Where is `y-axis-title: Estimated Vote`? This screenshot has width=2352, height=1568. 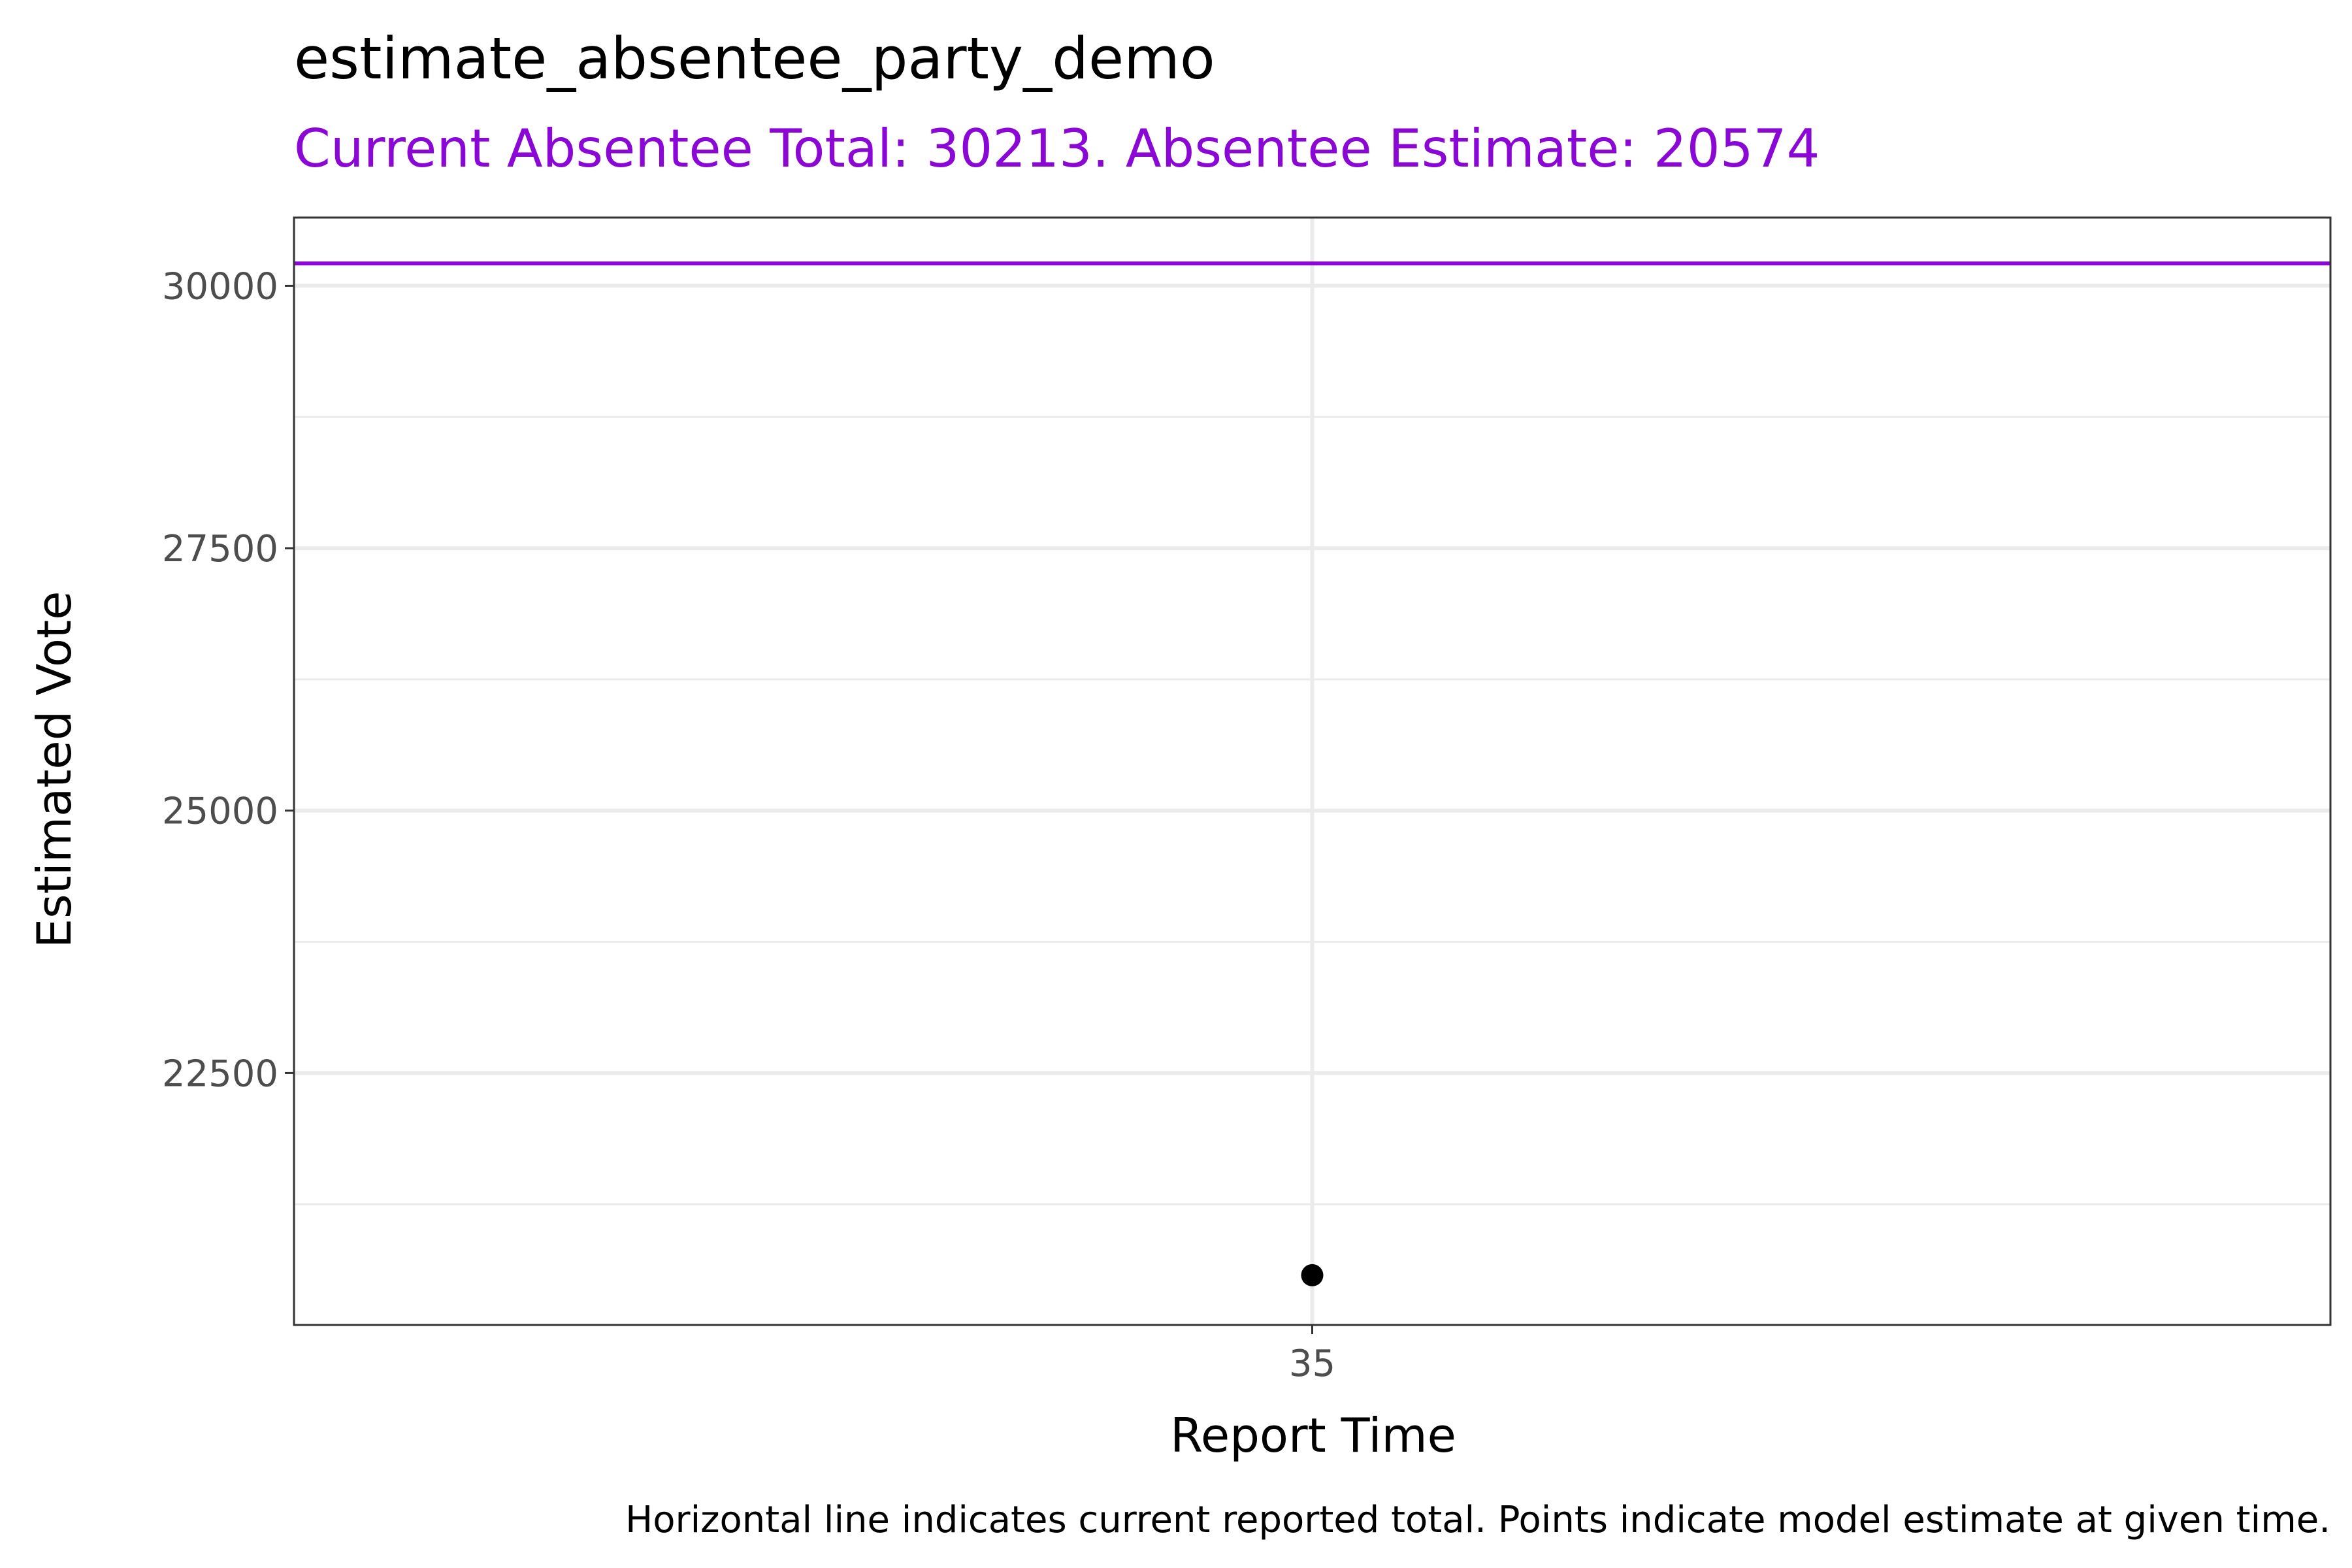 y-axis-title: Estimated Vote is located at coordinates (54, 770).